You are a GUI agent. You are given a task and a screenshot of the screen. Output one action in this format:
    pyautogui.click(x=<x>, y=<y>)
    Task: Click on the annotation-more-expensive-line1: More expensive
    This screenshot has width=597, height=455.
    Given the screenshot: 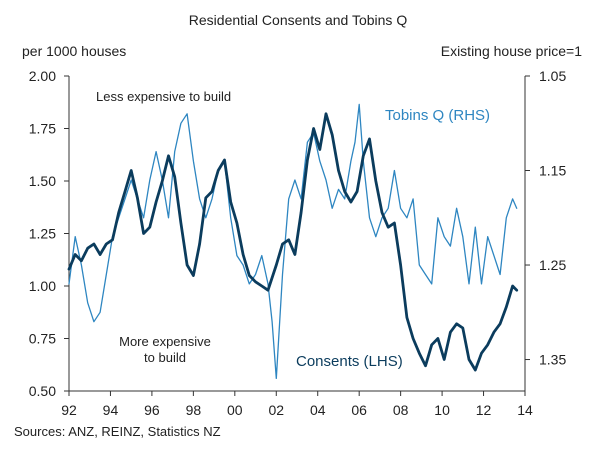 What is the action you would take?
    pyautogui.click(x=165, y=341)
    